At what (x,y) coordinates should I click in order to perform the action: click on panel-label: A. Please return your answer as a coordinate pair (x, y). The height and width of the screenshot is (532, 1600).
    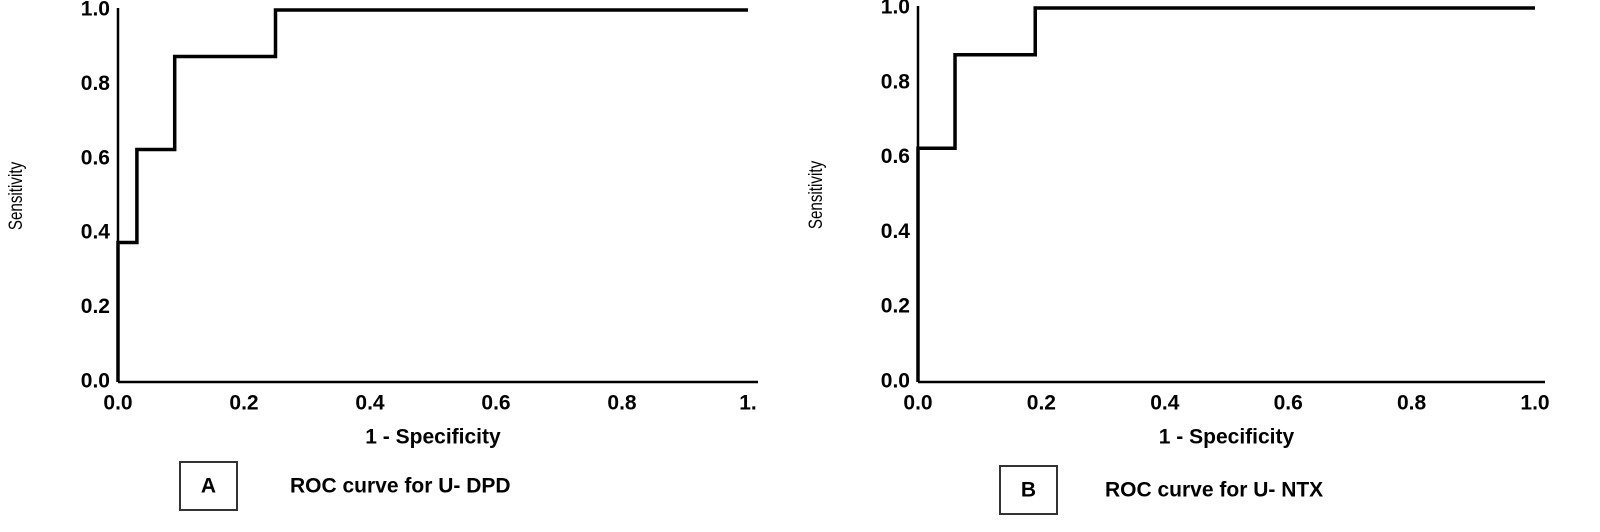
    Looking at the image, I should click on (208, 486).